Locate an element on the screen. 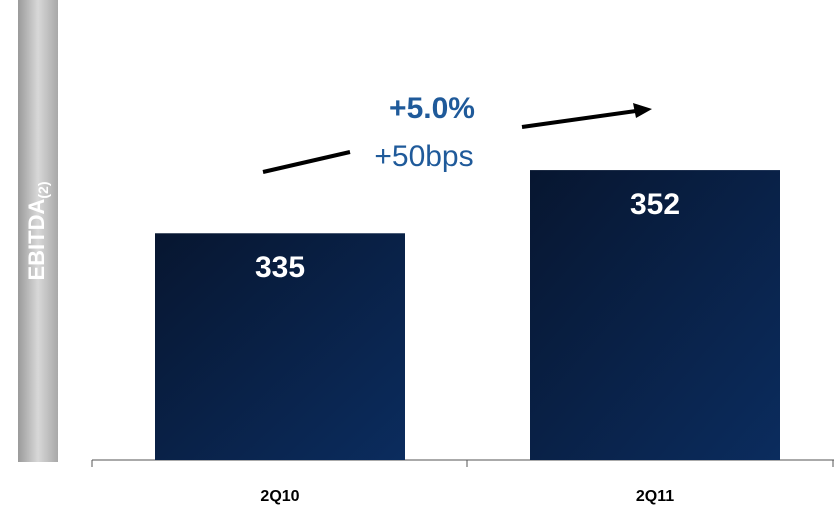 This screenshot has height=512, width=834. x-tick-label: 2Q10 is located at coordinates (279, 496).